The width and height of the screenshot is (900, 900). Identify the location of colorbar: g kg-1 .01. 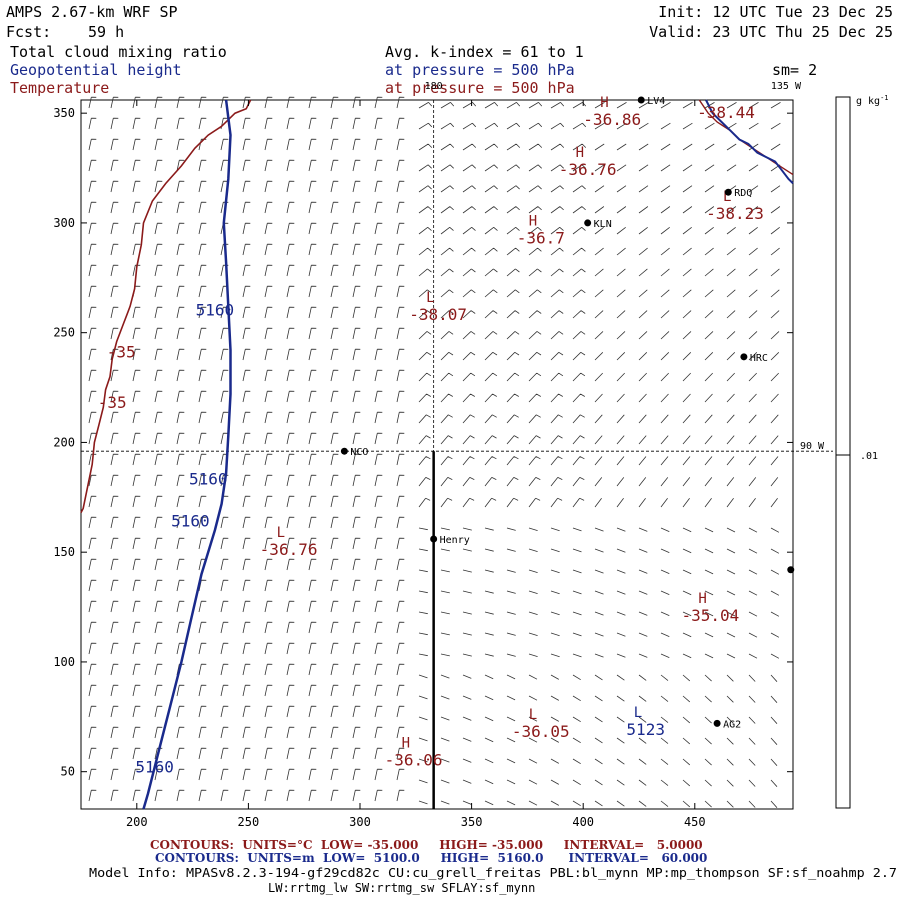
(862, 451).